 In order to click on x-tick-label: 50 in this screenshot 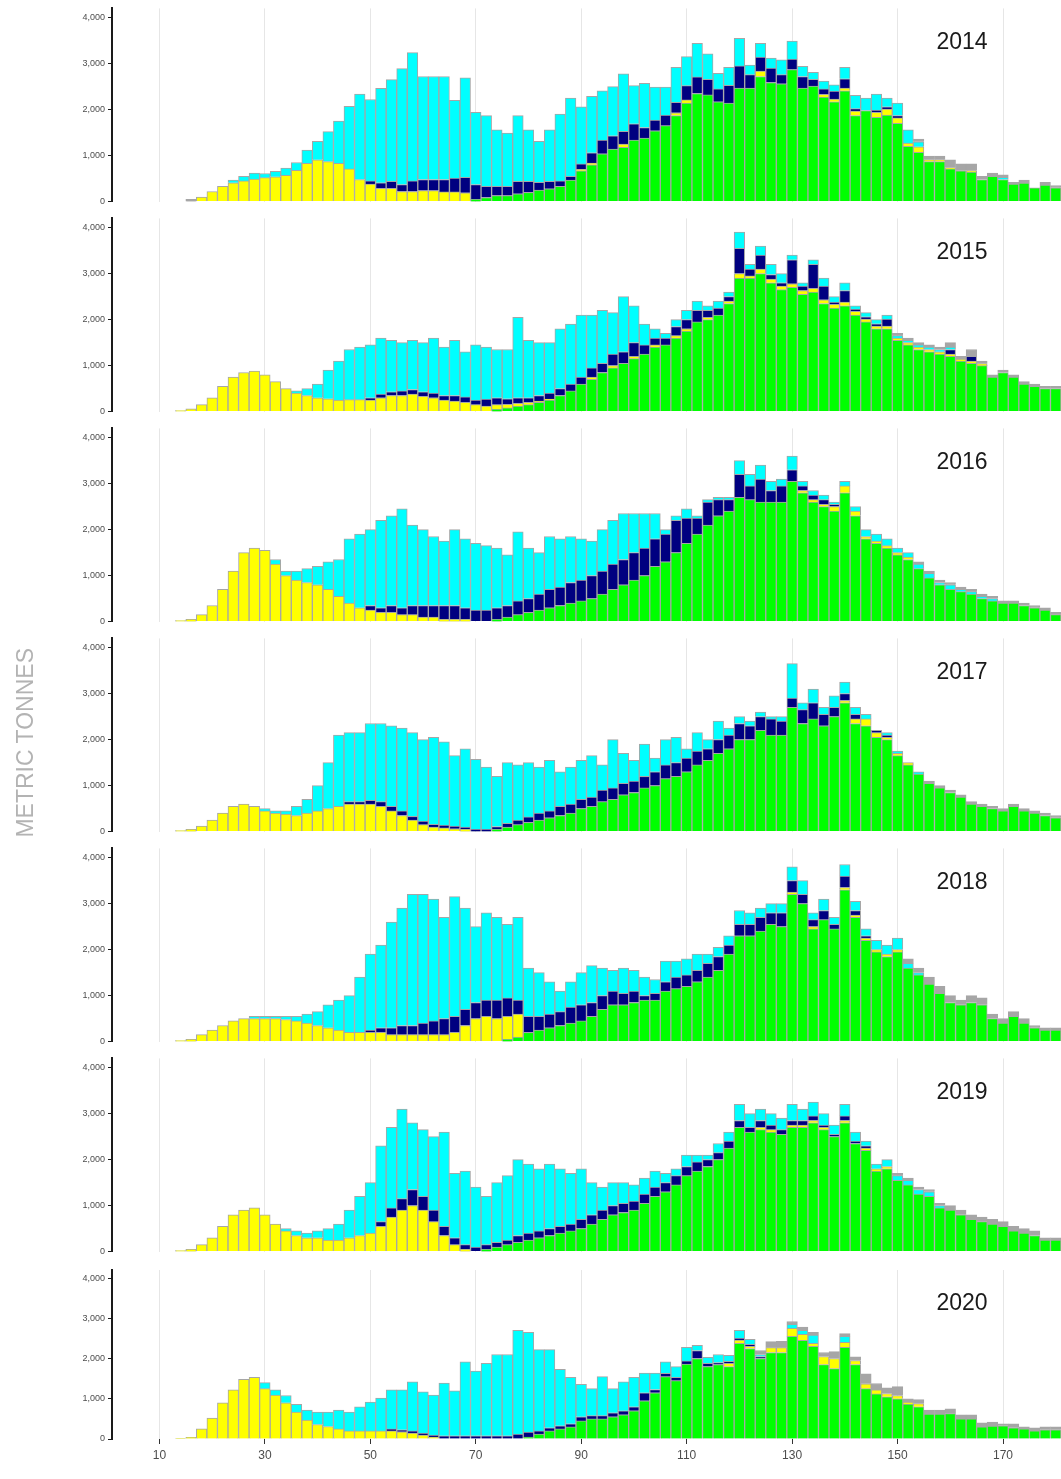, I will do `click(370, 1454)`.